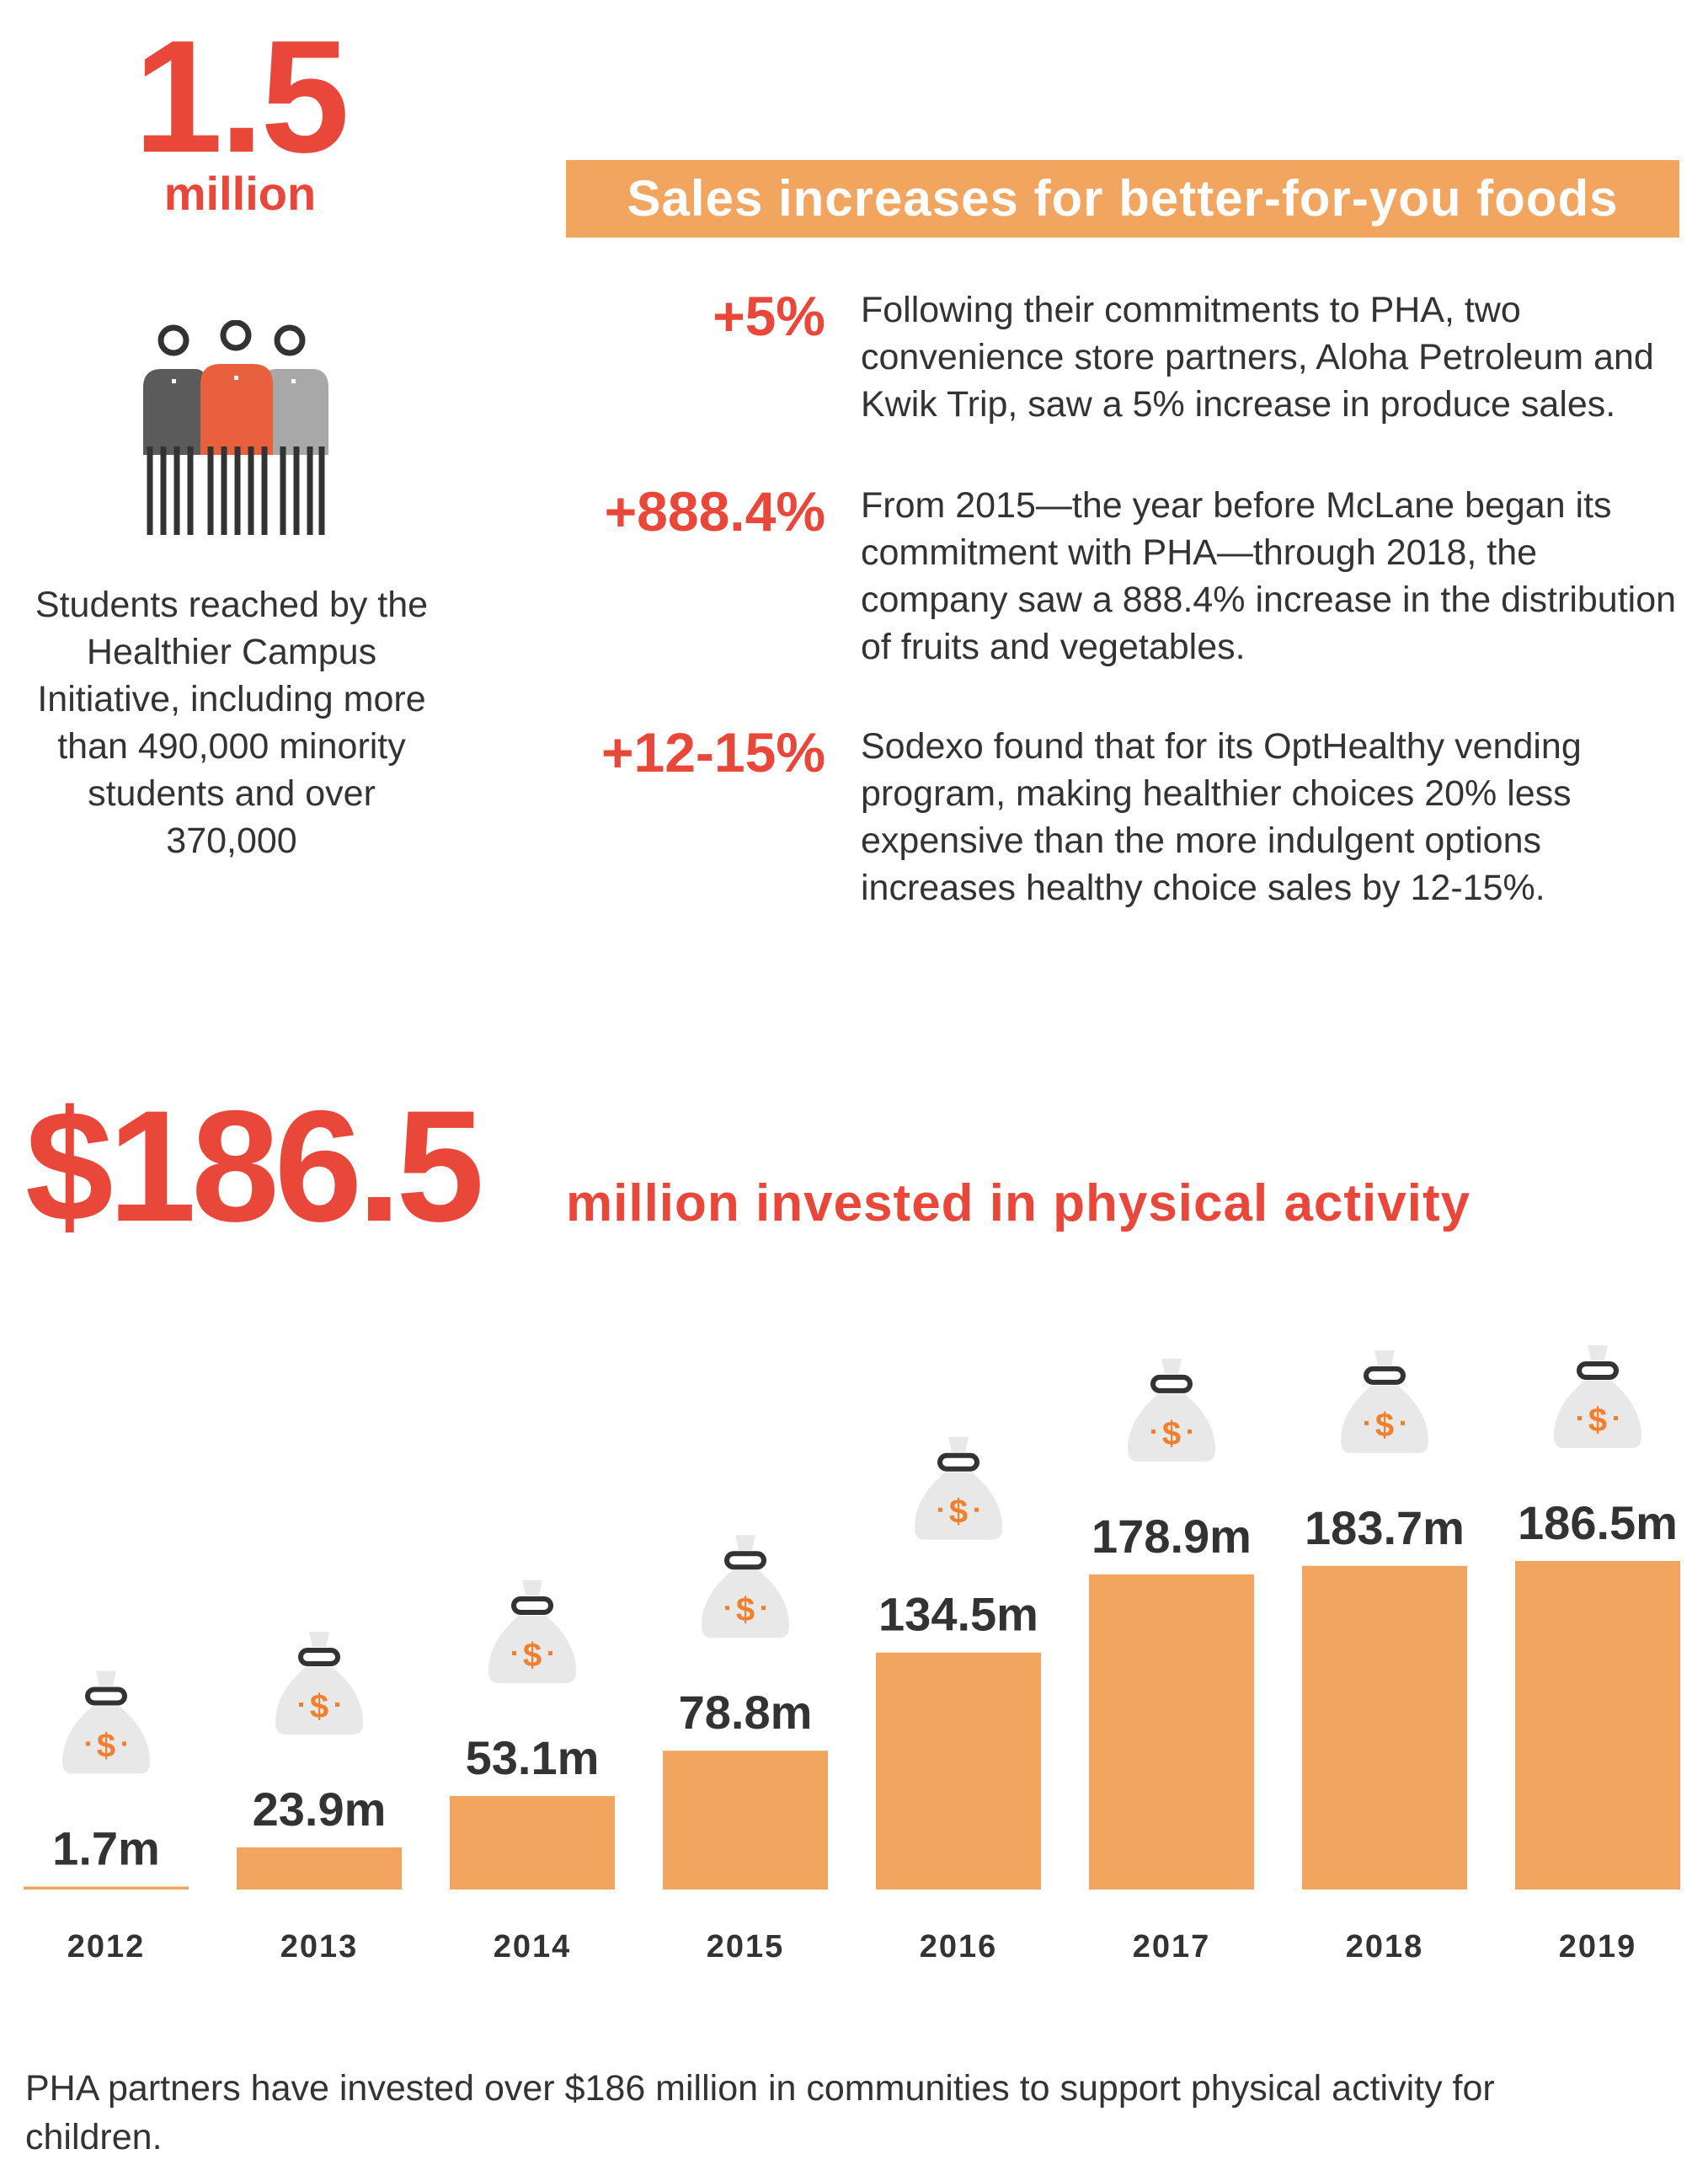 This screenshot has height=2181, width=1708. Describe the element at coordinates (235, 427) in the screenshot. I see `people-group-icon` at that location.